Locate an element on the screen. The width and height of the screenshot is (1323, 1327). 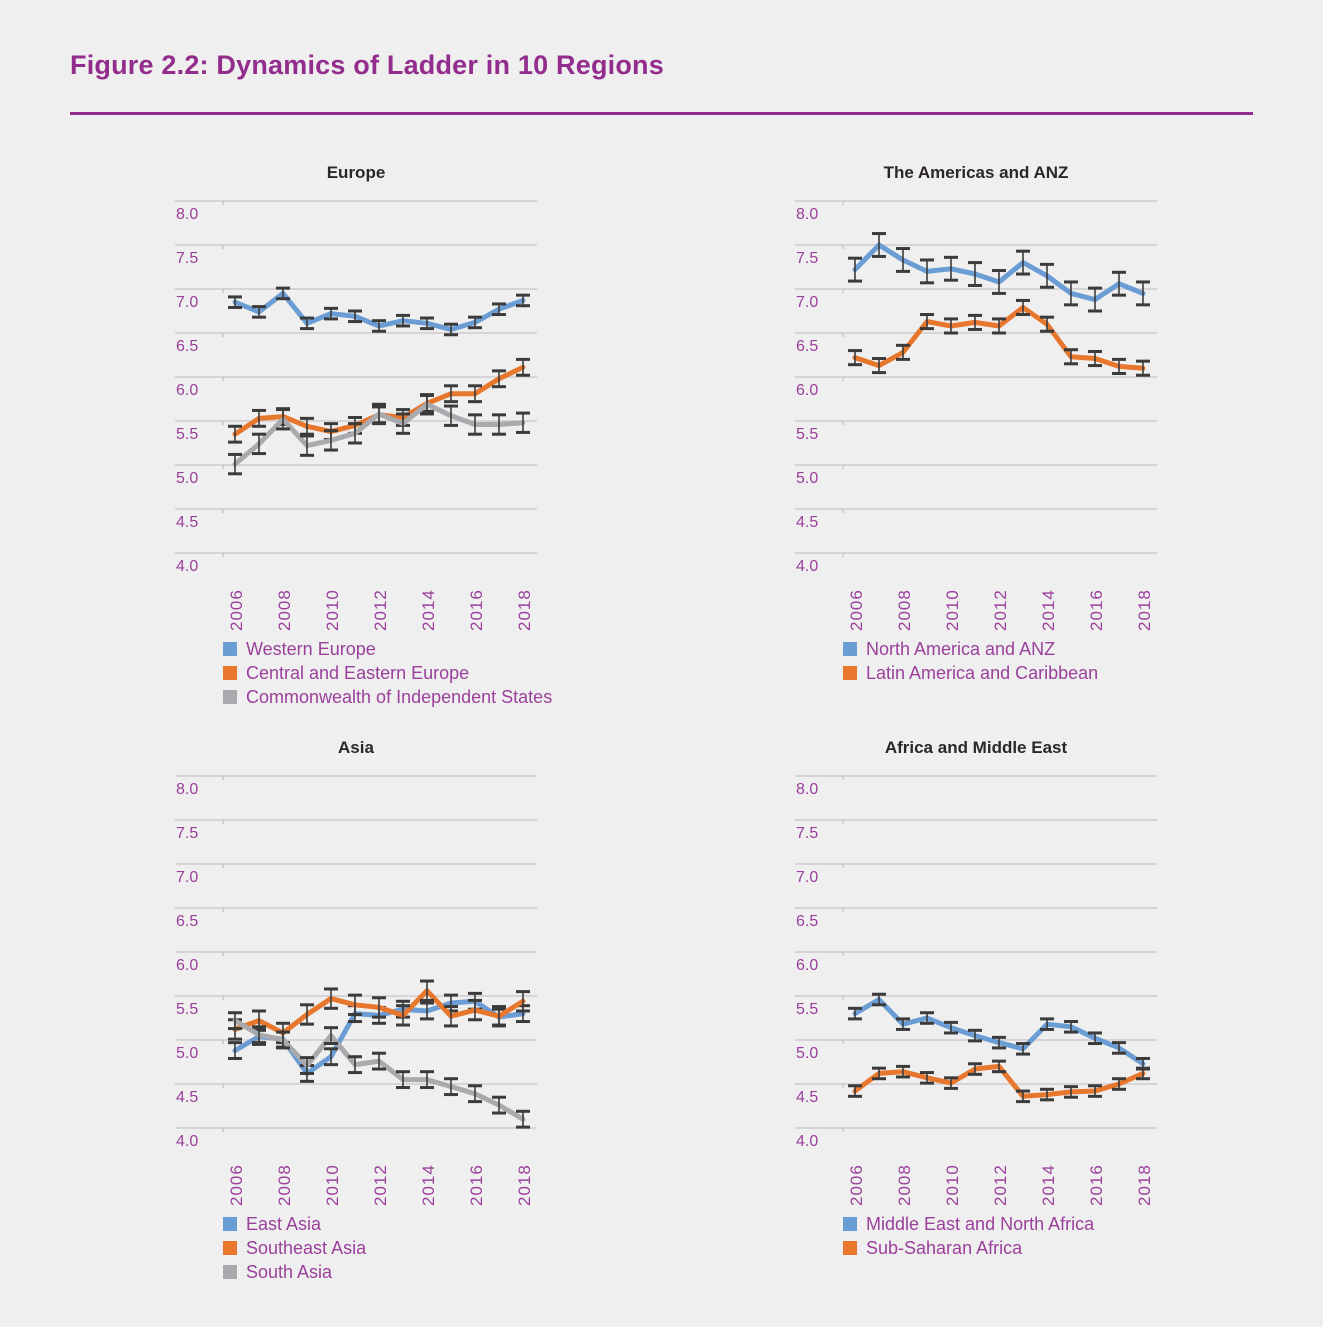
legend-label: Commonwealth of Independent States is located at coordinates (399, 697).